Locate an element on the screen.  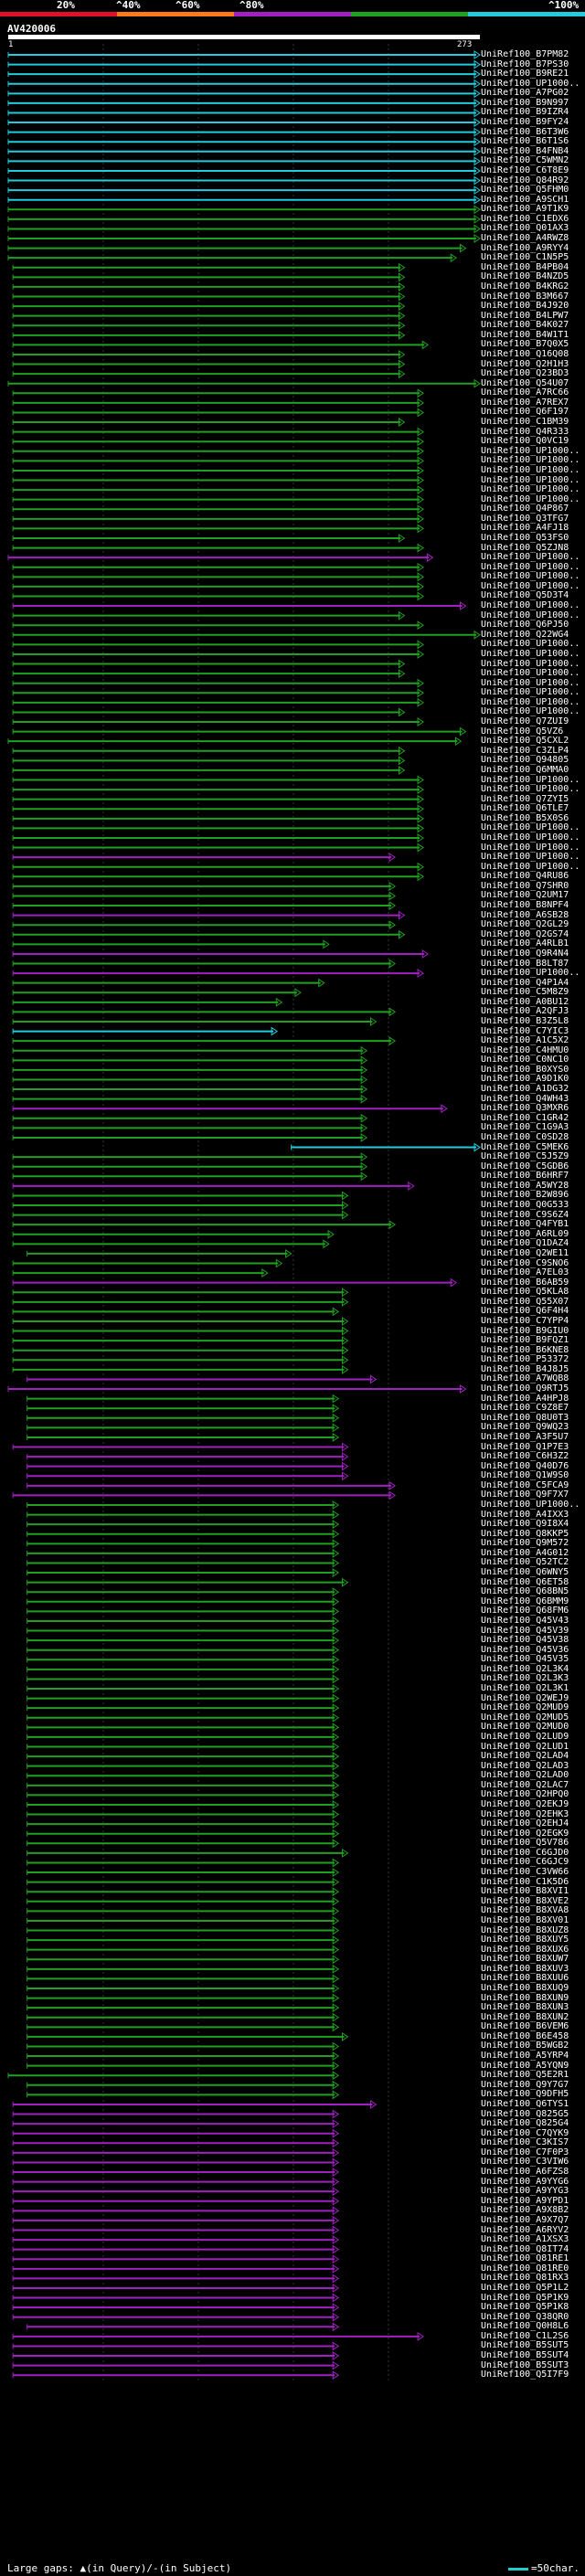
hit-label: UniRef100_Q2L3K3 is located at coordinates (525, 1678).